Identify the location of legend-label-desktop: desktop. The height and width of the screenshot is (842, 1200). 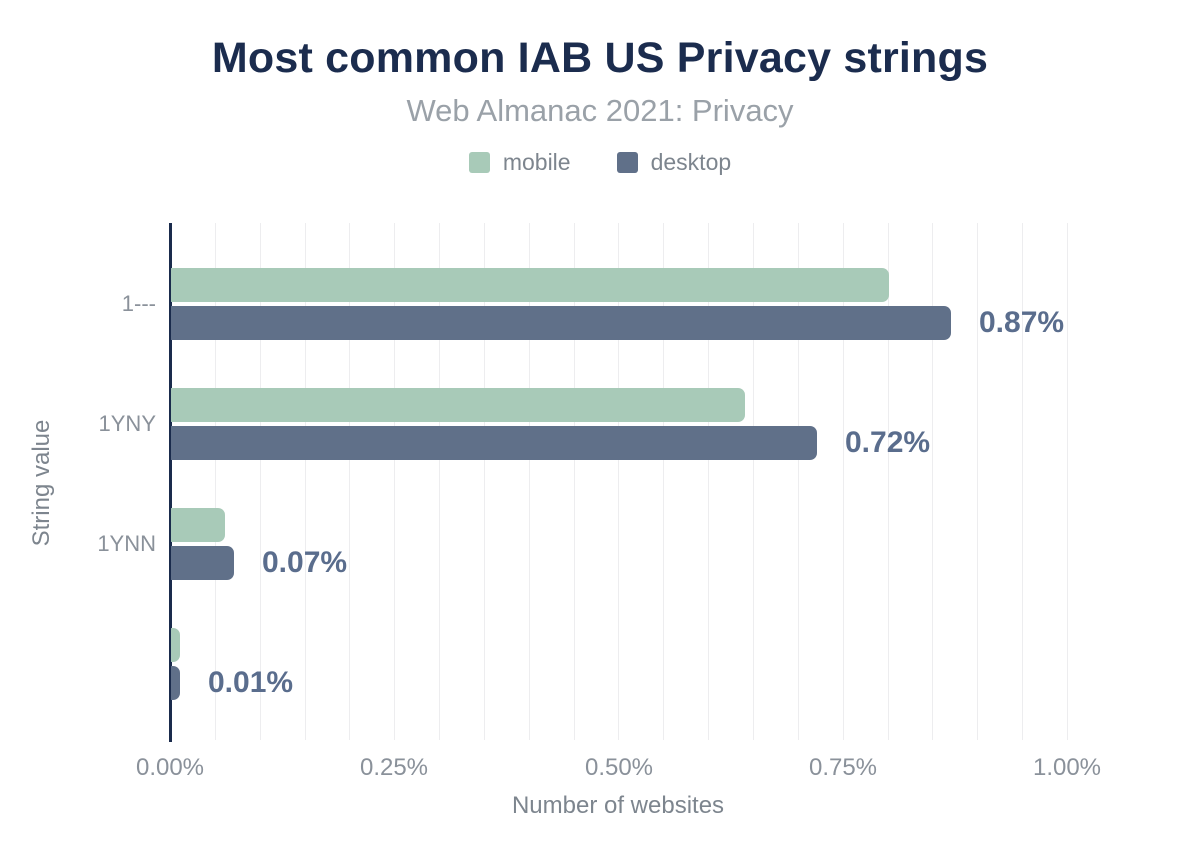
(691, 162).